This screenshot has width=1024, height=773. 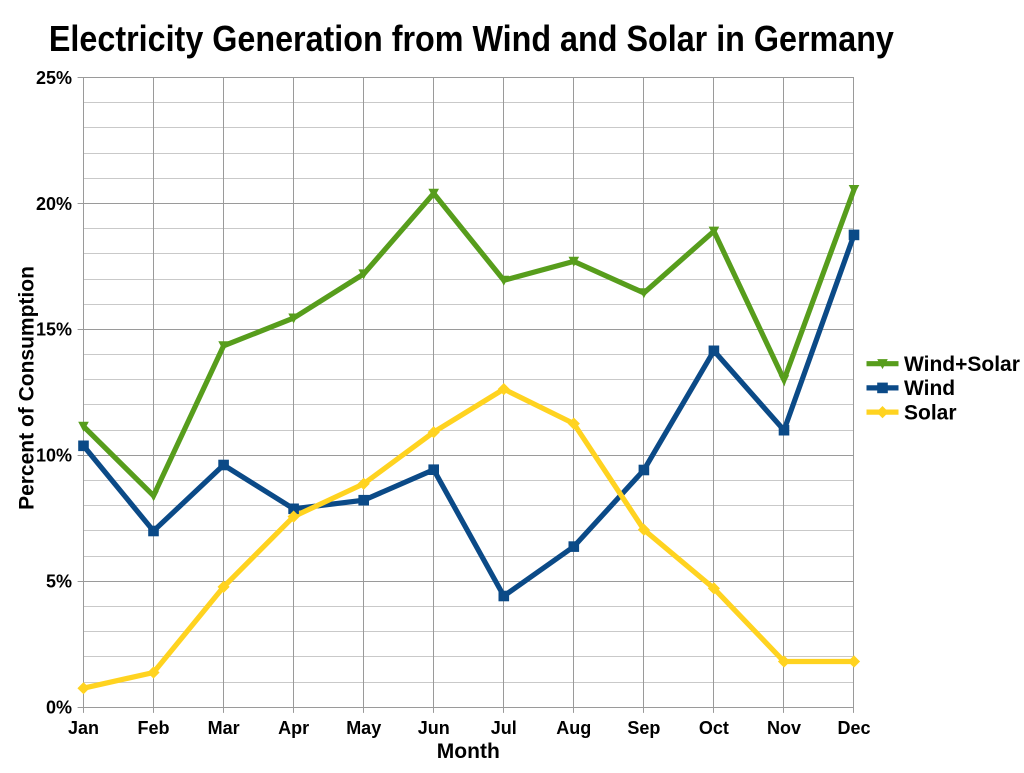 I want to click on svg-text: Jun, so click(x=434, y=728).